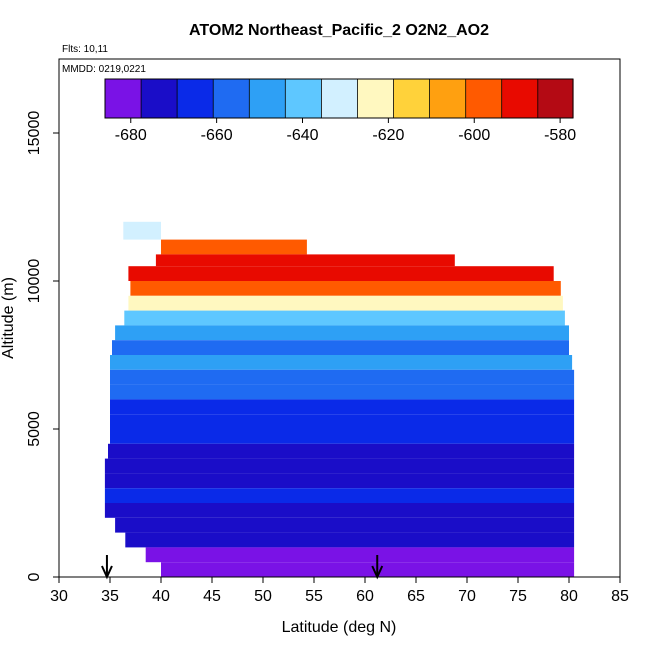 The width and height of the screenshot is (650, 650). What do you see at coordinates (85, 49) in the screenshot?
I see `flights-note: Flts: 10,11` at bounding box center [85, 49].